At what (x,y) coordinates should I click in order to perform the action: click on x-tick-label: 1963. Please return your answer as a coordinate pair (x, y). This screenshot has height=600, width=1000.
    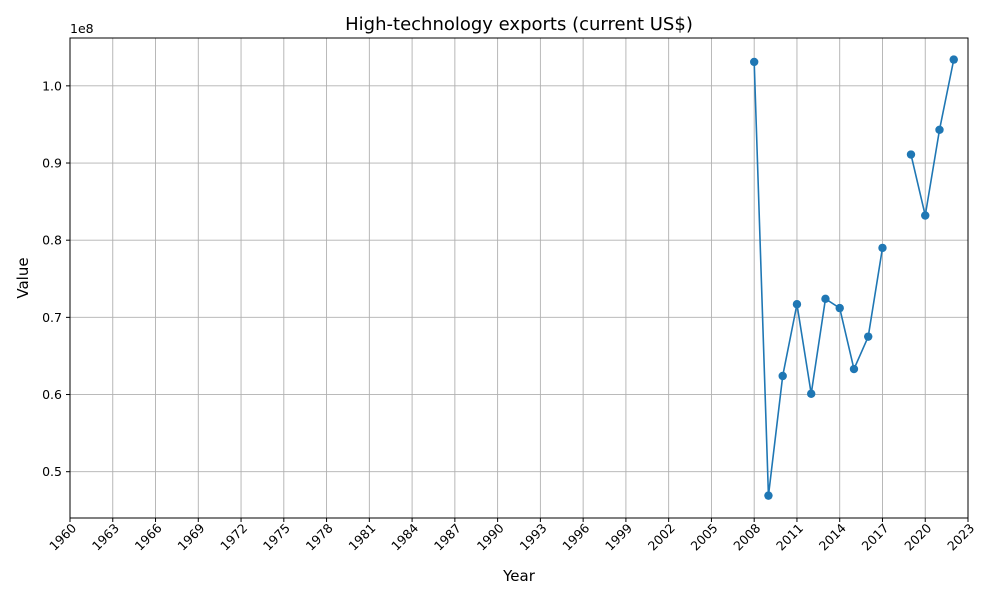
    Looking at the image, I should click on (105, 536).